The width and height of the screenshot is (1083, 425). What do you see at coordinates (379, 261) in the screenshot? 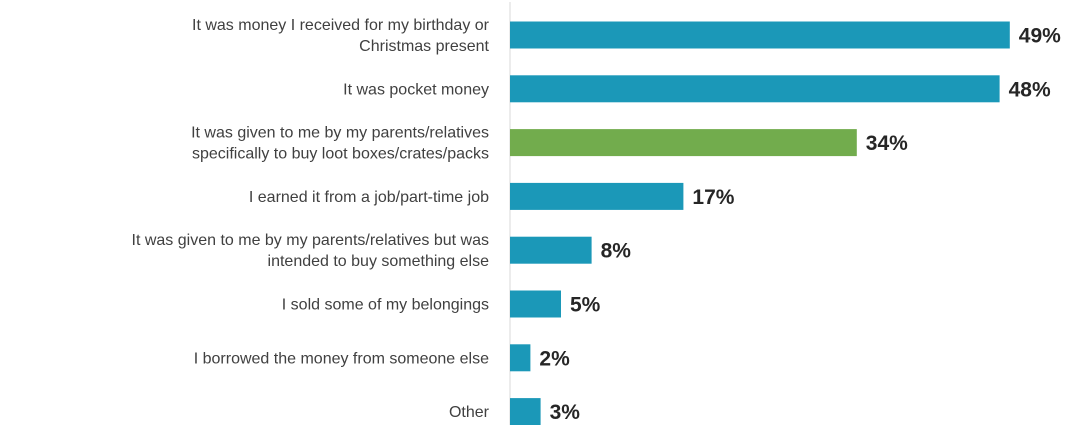
I see `category-label-5-line-2: intended to buy something else` at bounding box center [379, 261].